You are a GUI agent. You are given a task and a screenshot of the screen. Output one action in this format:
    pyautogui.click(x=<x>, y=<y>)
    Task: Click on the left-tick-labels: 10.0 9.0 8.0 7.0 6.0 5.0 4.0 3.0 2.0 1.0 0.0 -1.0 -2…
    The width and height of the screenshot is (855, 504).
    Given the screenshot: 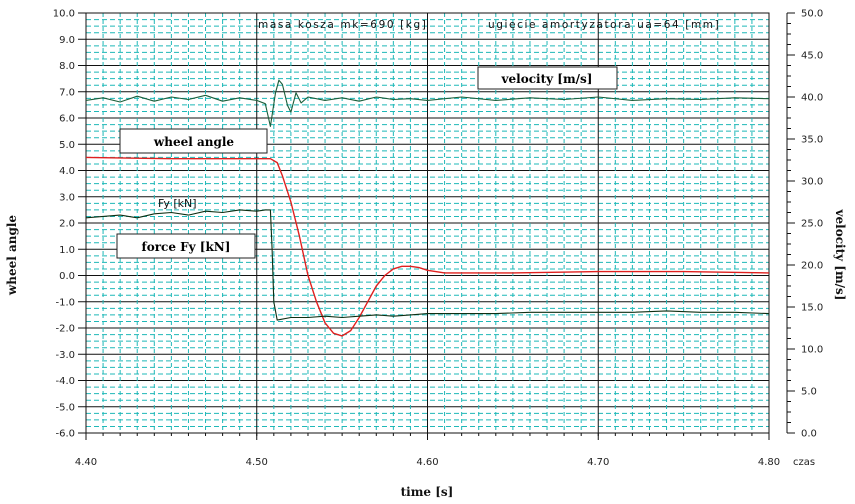 What is the action you would take?
    pyautogui.click(x=69, y=224)
    